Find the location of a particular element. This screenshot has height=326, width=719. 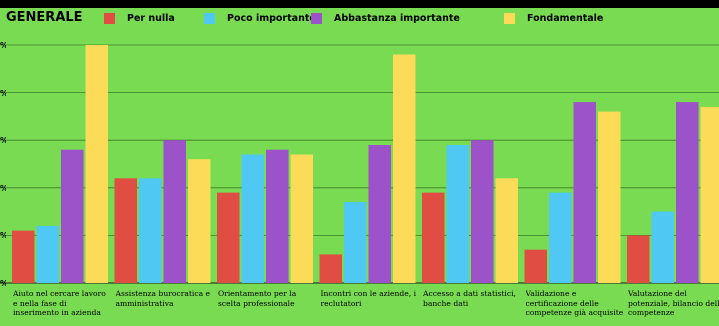

bar-4-poco-importante is located at coordinates (355, 242).